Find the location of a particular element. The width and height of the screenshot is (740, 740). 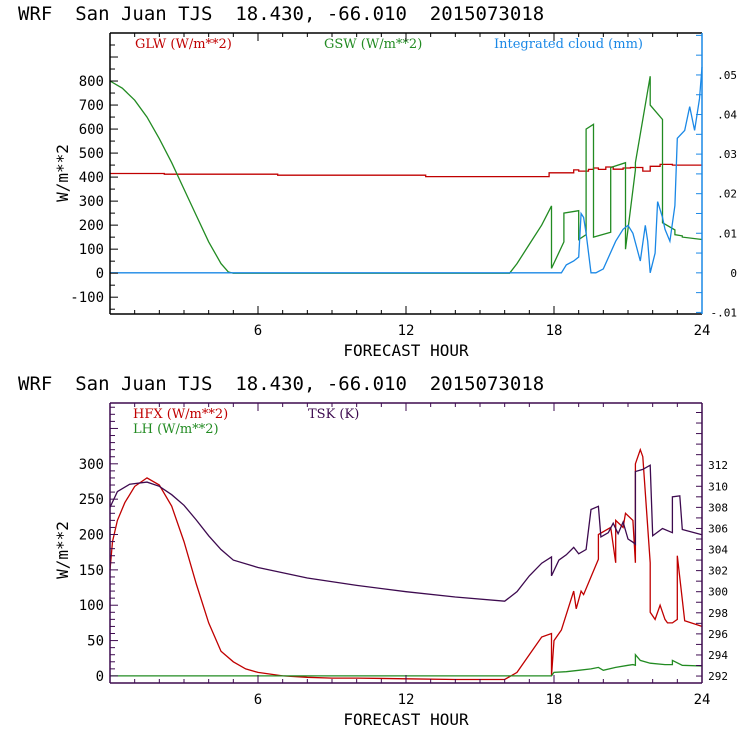

y-tick-label: 700 is located at coordinates (91, 106).